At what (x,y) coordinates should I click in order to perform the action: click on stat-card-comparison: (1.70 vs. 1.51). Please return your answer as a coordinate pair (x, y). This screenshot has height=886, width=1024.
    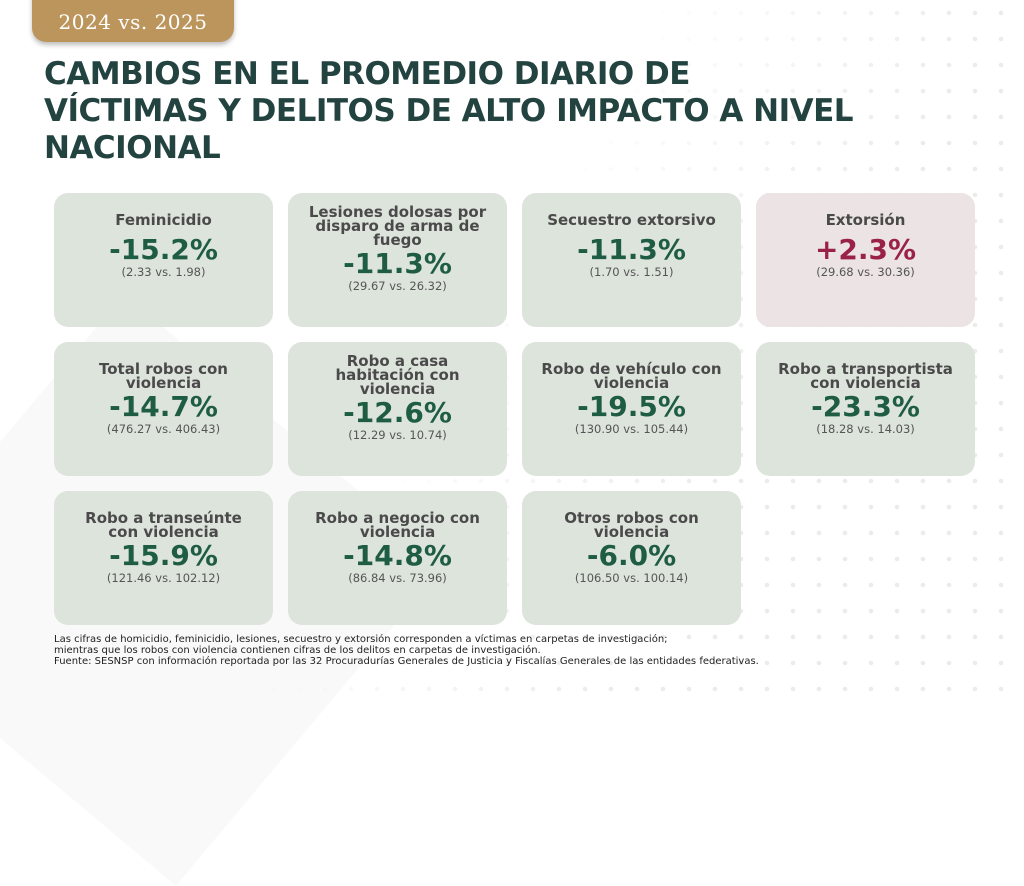
    Looking at the image, I should click on (631, 272).